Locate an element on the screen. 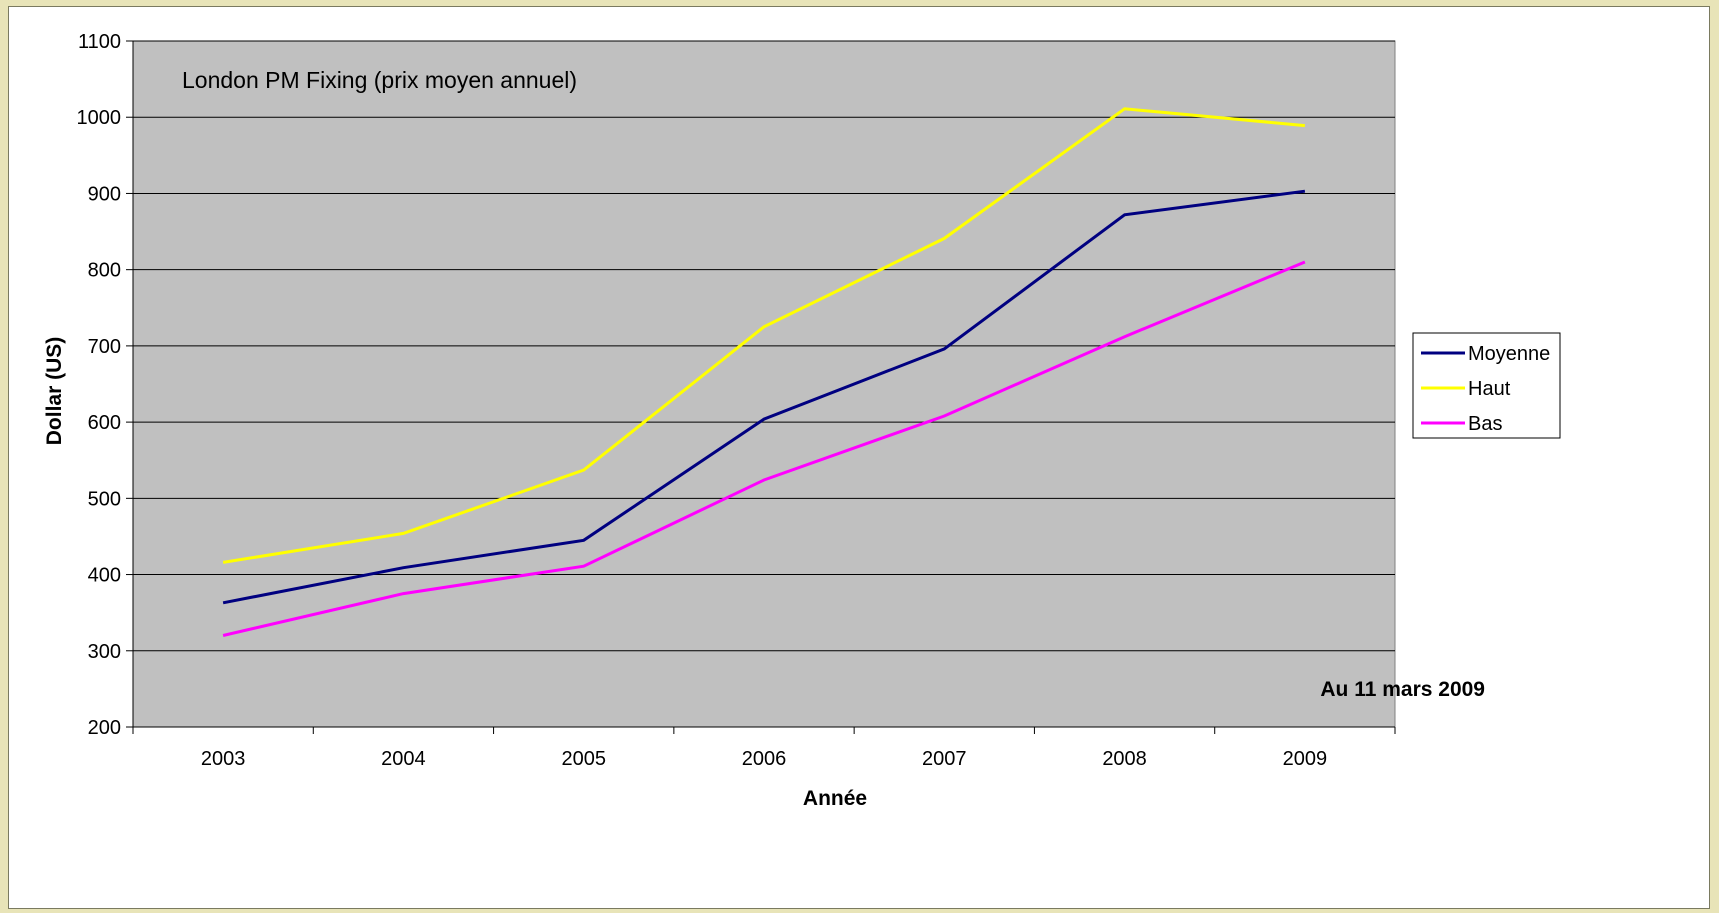 Image resolution: width=1719 pixels, height=913 pixels. x-tick-label: 2004 is located at coordinates (403, 759).